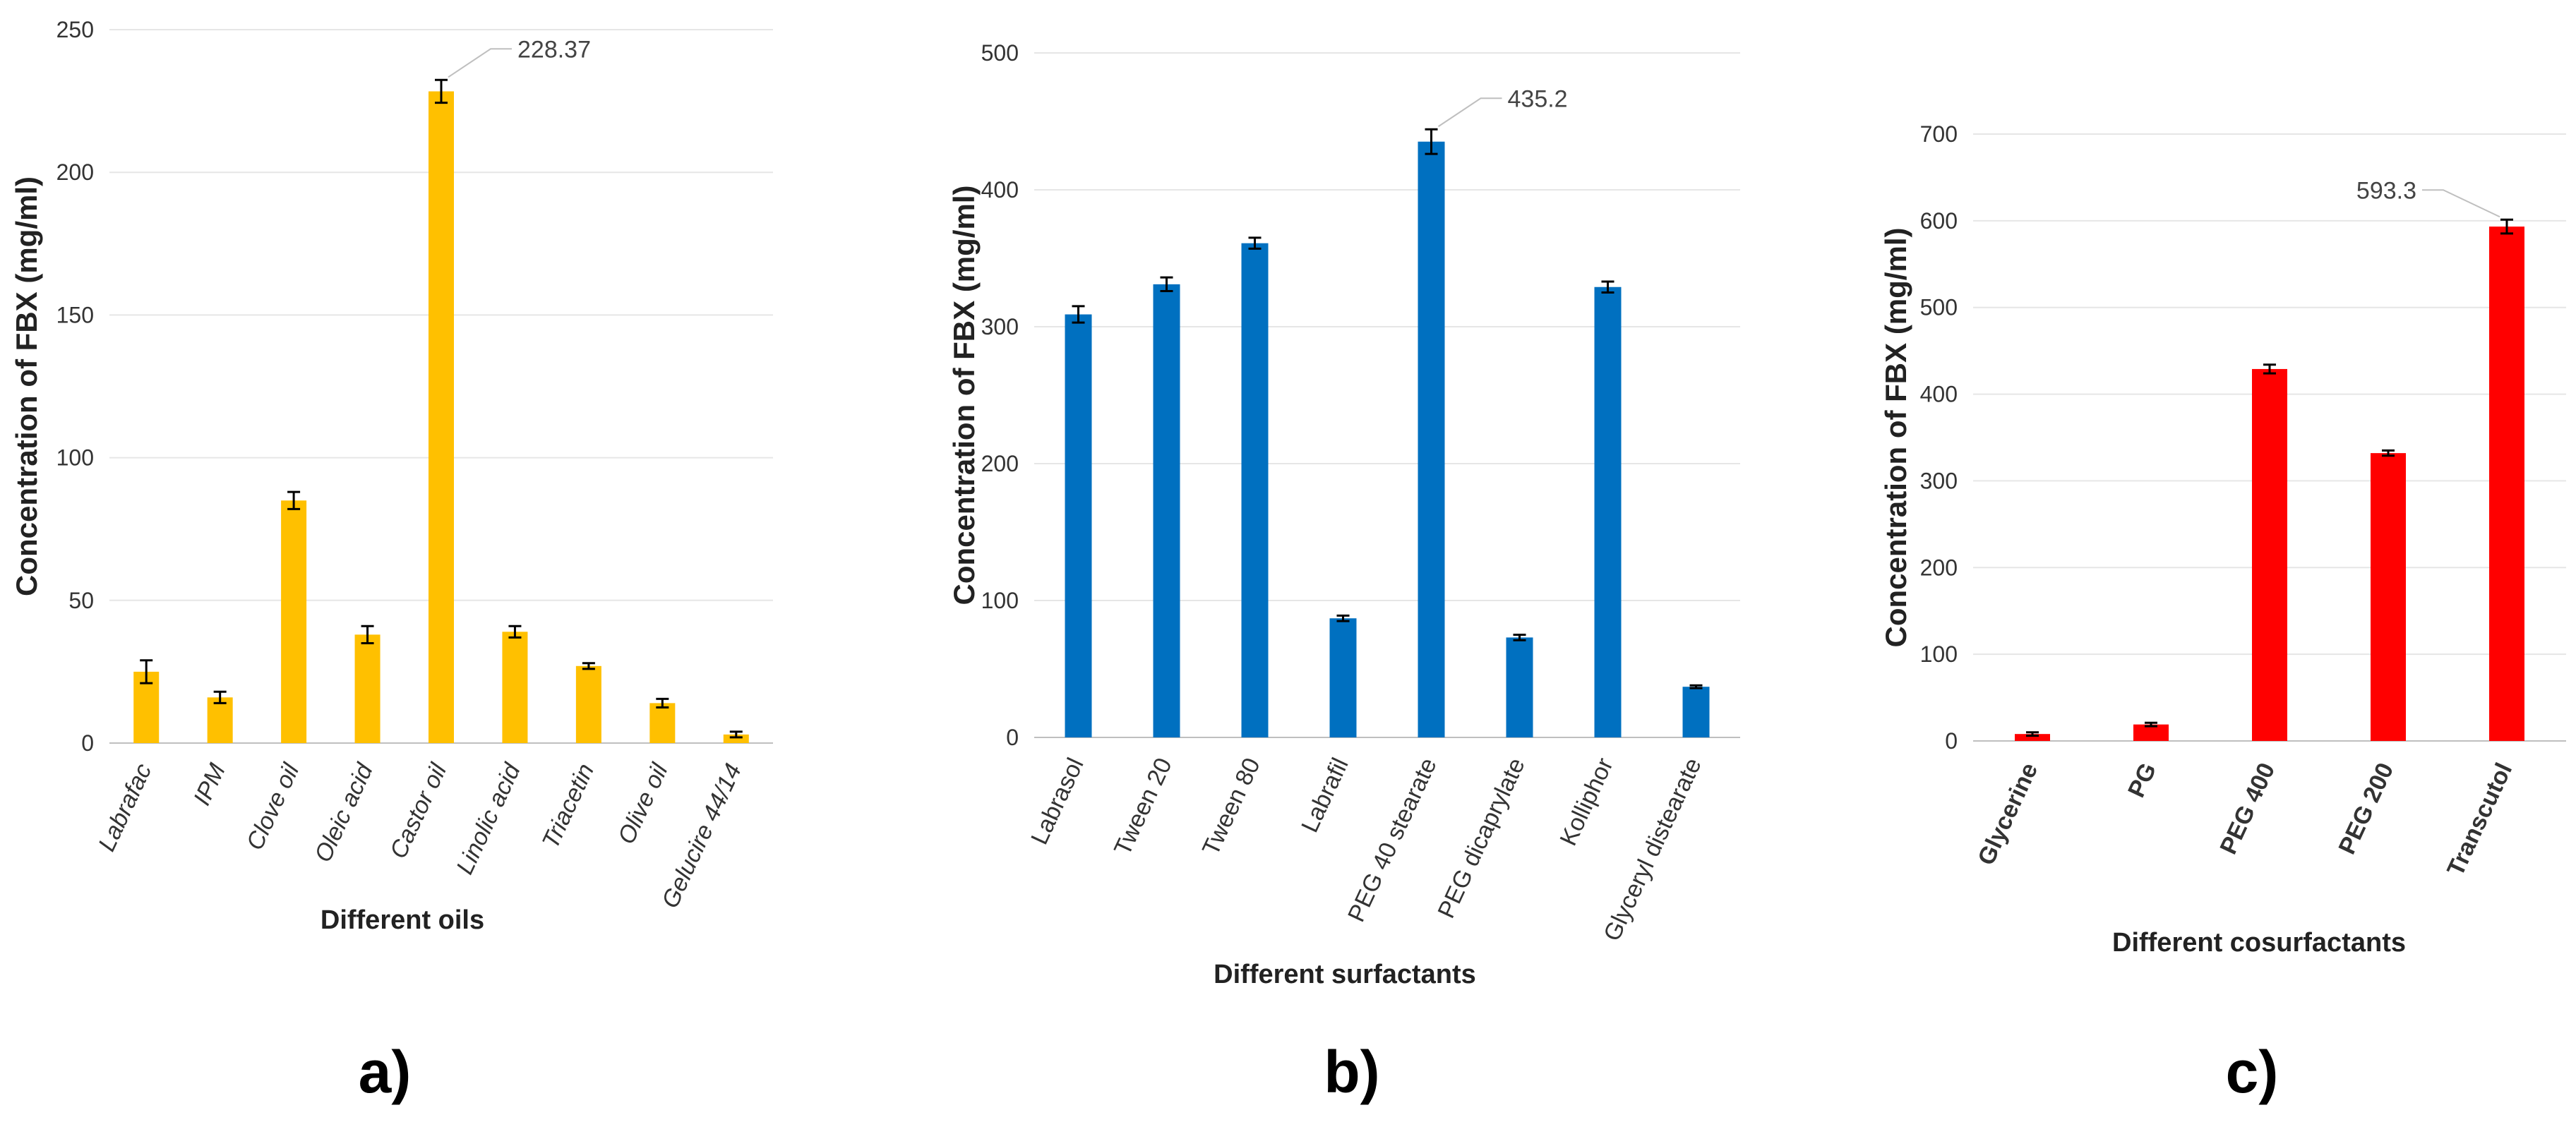 The width and height of the screenshot is (2576, 1134). What do you see at coordinates (643, 803) in the screenshot?
I see `chart-a-category-label: Olive oil` at bounding box center [643, 803].